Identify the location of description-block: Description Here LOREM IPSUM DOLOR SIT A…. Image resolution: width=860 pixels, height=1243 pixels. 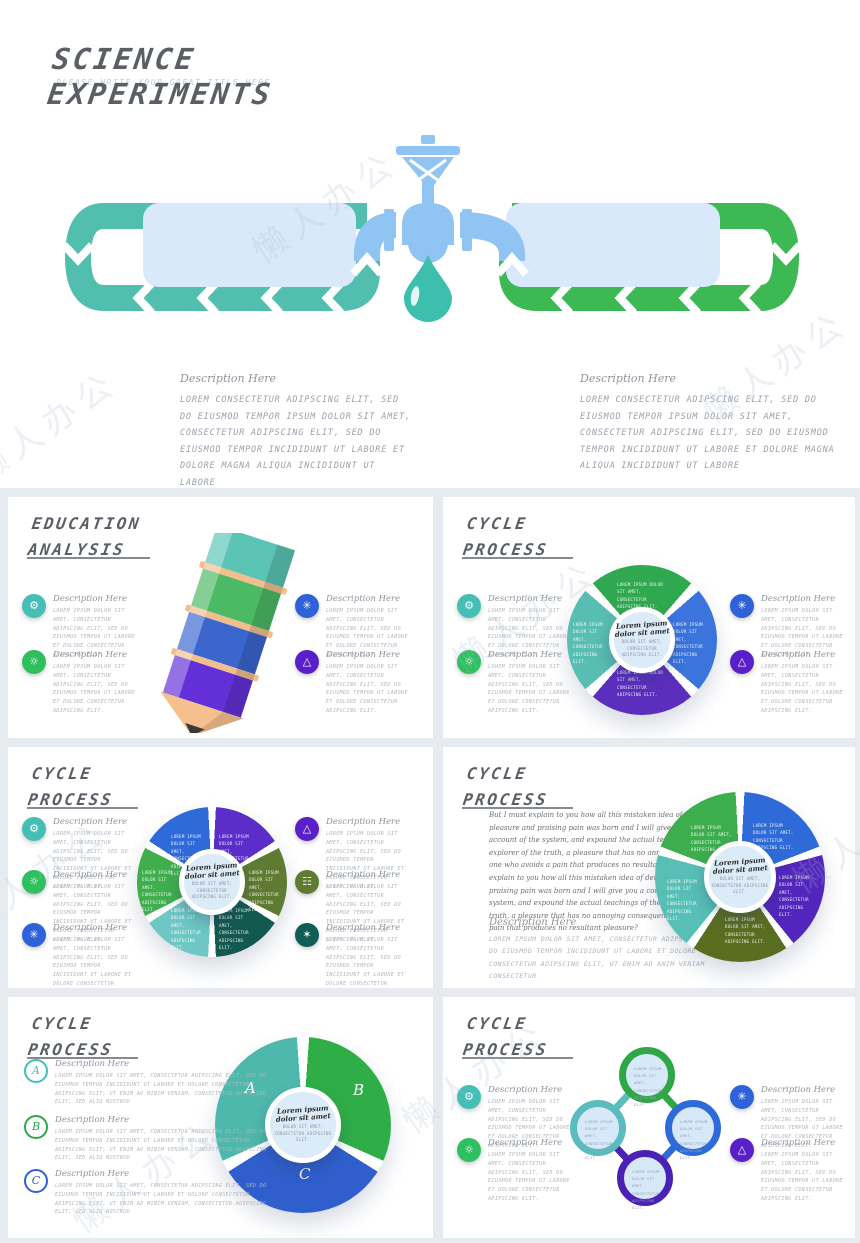
(617, 949).